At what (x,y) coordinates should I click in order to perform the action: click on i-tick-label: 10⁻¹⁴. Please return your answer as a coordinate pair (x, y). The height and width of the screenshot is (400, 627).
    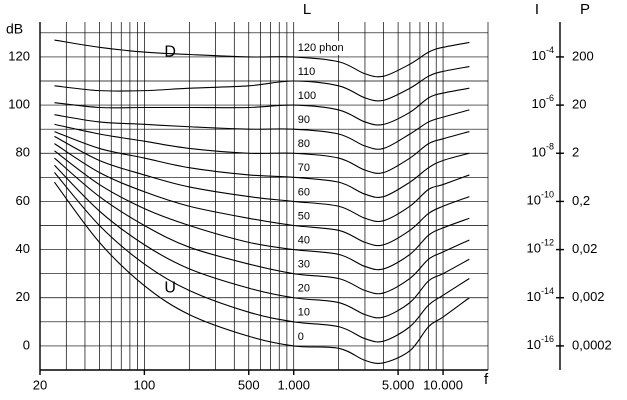
    Looking at the image, I should click on (540, 295).